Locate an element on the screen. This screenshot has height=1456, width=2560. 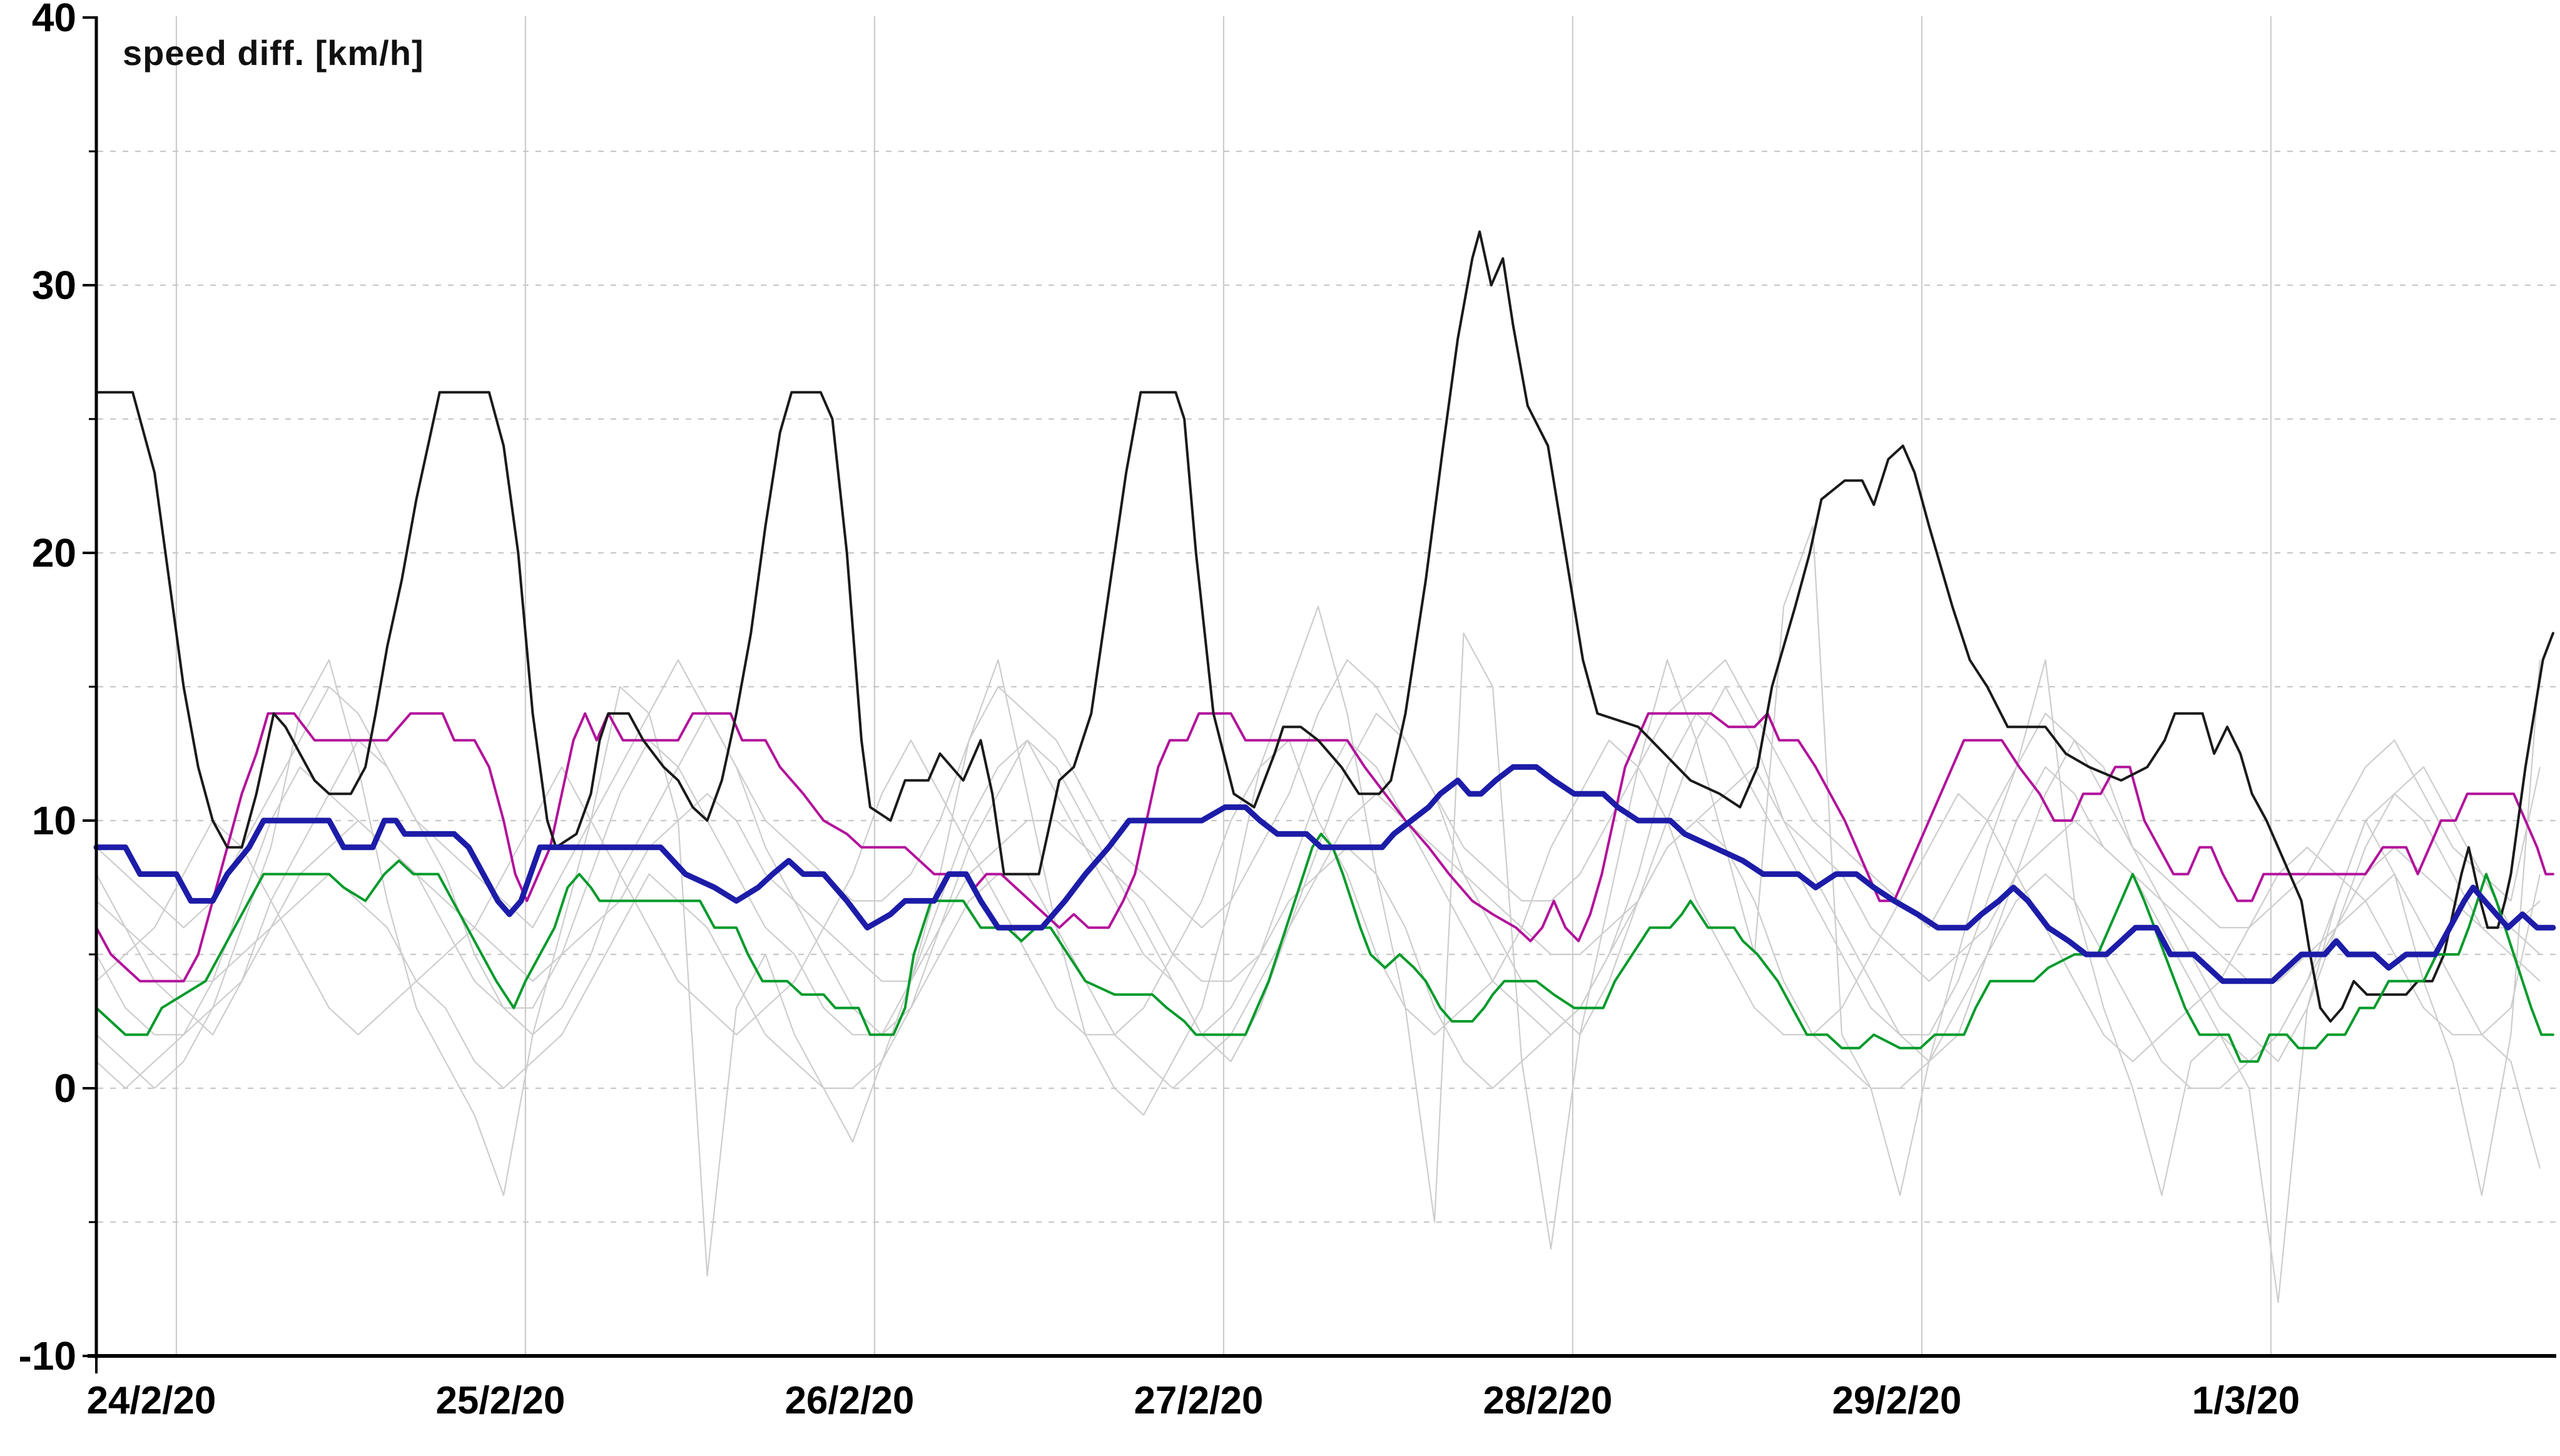
y-tick-label: 10 is located at coordinates (54, 821).